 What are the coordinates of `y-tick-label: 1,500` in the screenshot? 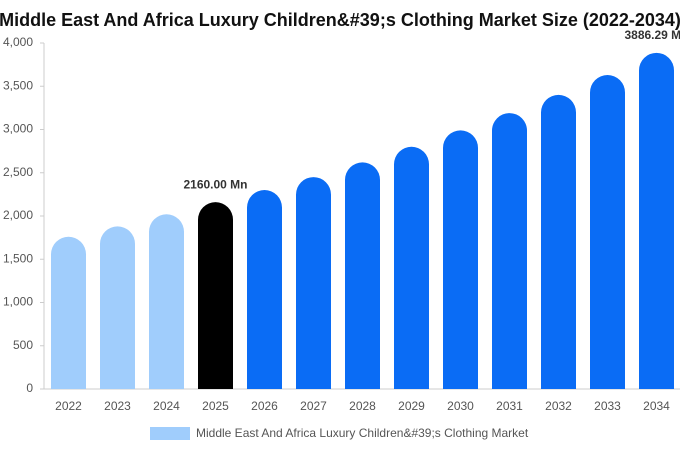 It's located at (18, 258).